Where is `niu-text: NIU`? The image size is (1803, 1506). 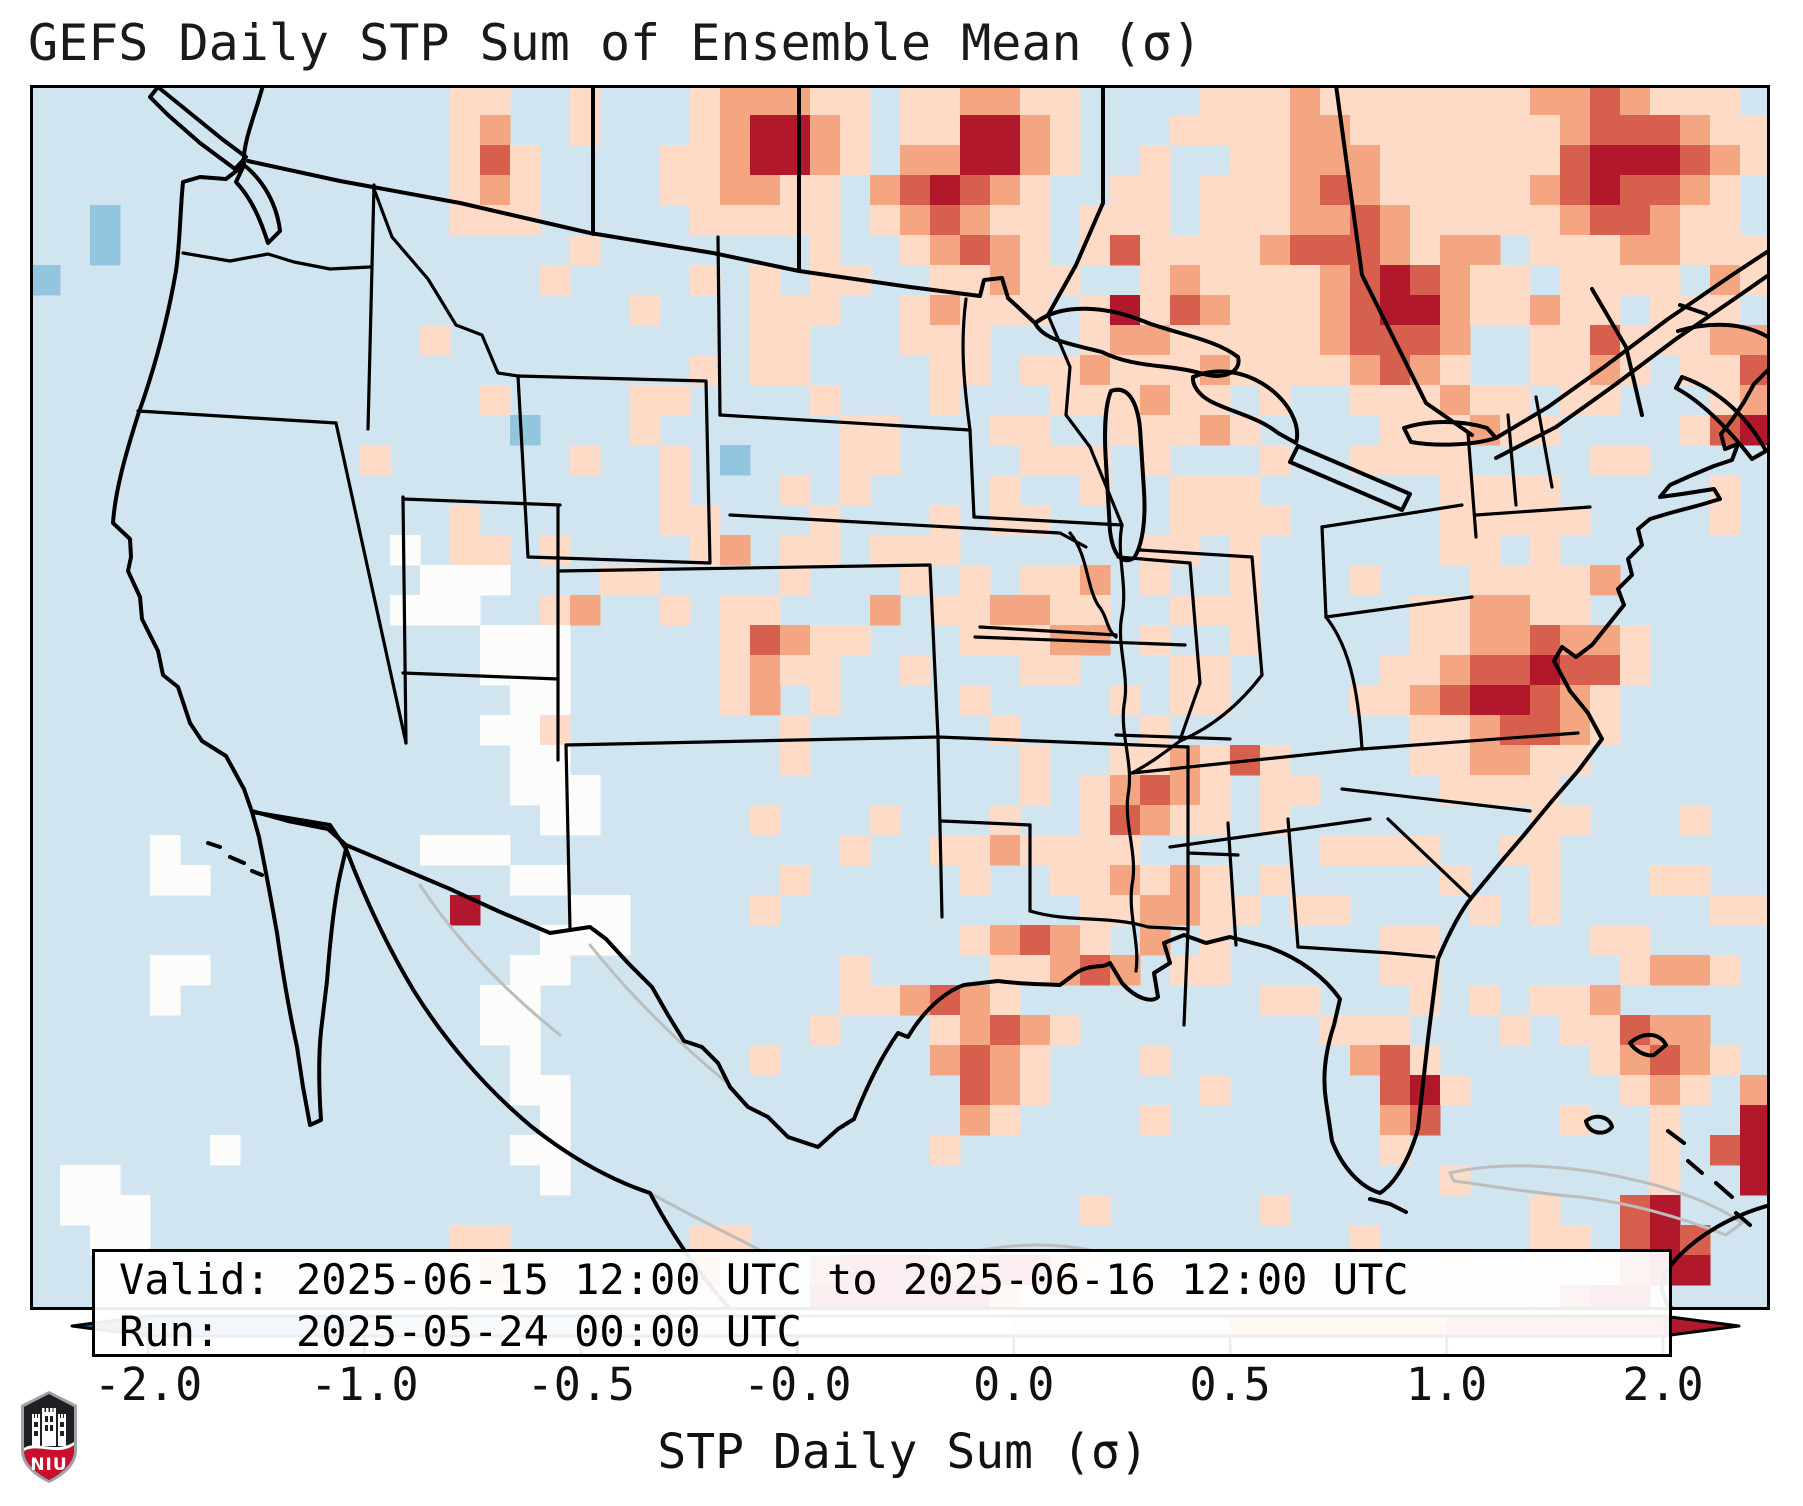
niu-text: NIU is located at coordinates (48, 1465).